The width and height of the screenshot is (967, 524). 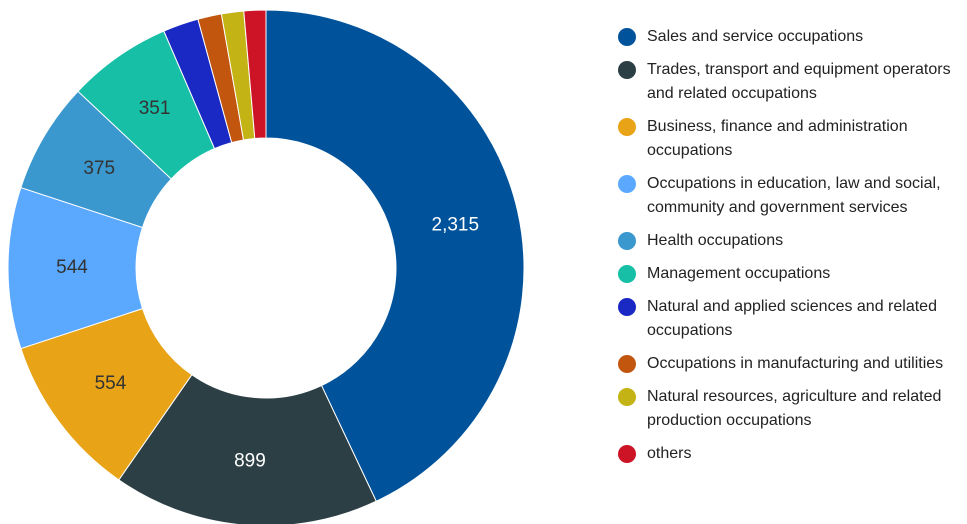 What do you see at coordinates (790, 454) in the screenshot?
I see `legend-item: others` at bounding box center [790, 454].